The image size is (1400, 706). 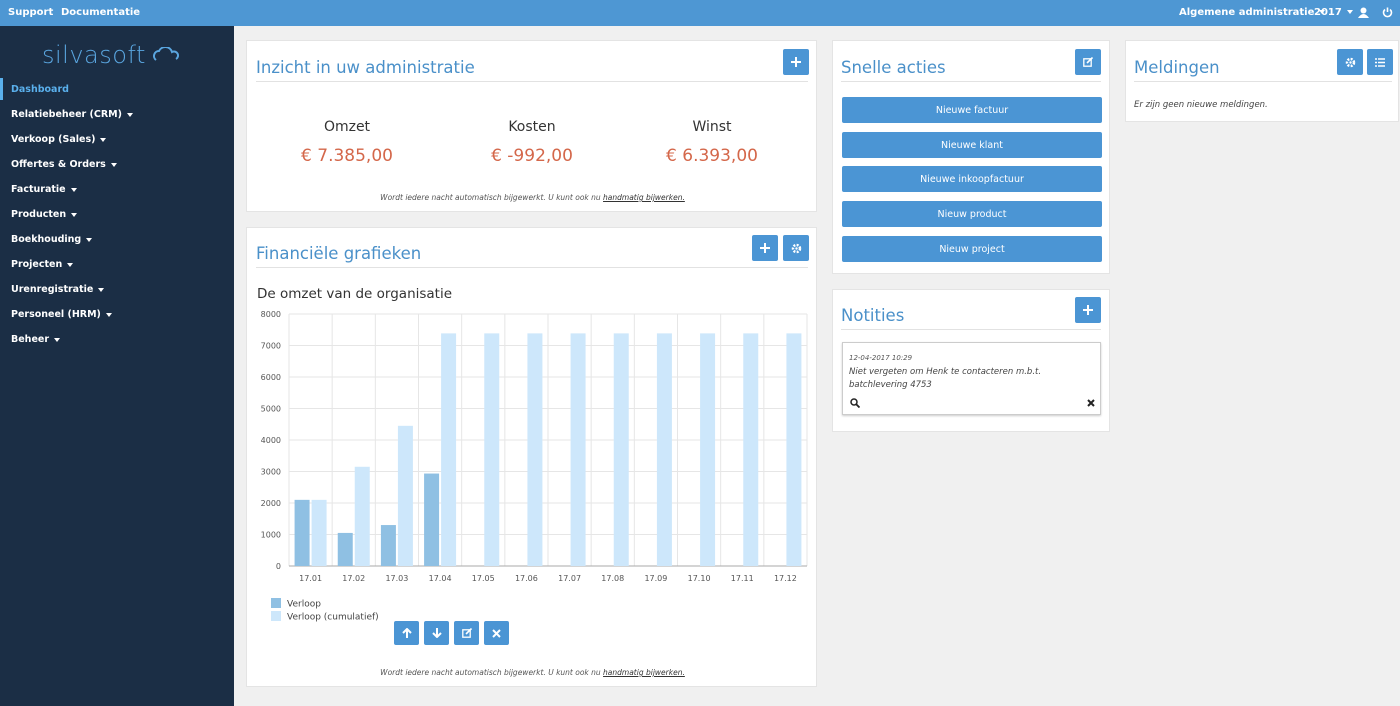 I want to click on chart-title: De omzet van de organisatie, so click(x=354, y=294).